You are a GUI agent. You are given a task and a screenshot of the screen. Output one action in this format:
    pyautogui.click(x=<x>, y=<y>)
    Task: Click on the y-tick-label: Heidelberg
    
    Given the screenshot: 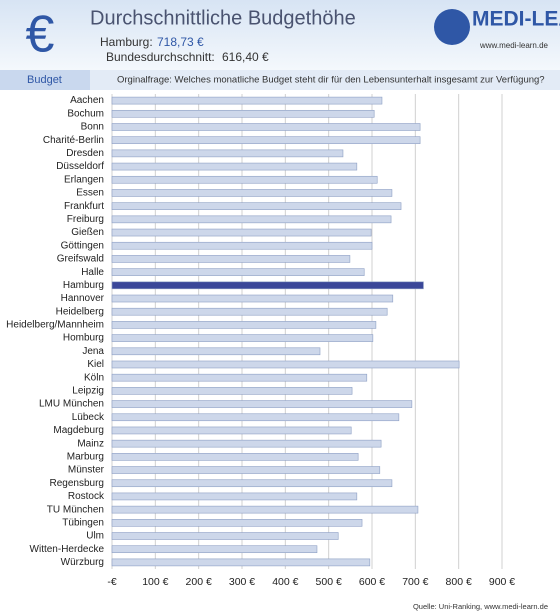 What is the action you would take?
    pyautogui.click(x=80, y=311)
    